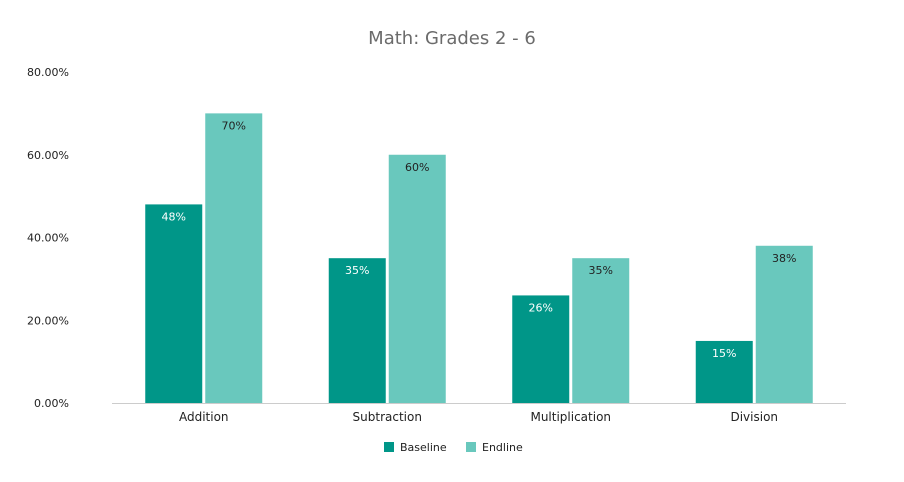 Image resolution: width=904 pixels, height=482 pixels. I want to click on y-tick-label: 80.00%, so click(48, 72).